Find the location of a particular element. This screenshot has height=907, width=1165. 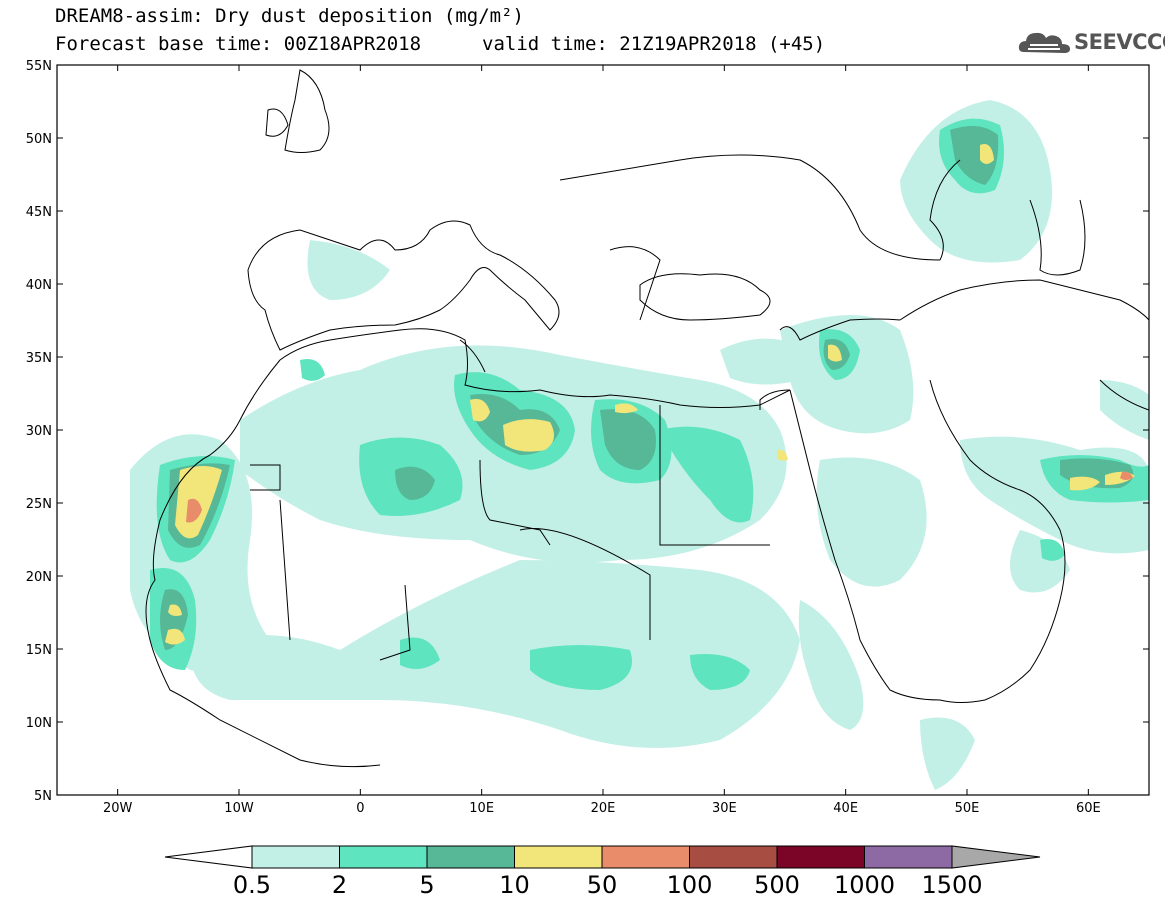

lon-label: 20W is located at coordinates (118, 808).